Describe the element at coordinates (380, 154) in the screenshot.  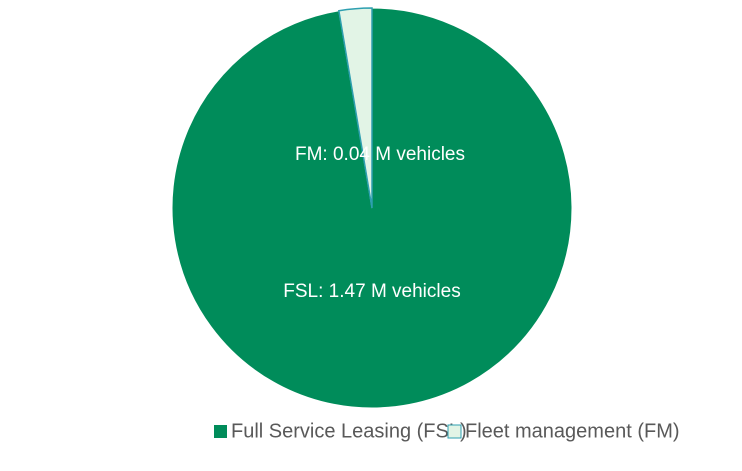
I see `data-label: FM: 0.04 M vehicles` at that location.